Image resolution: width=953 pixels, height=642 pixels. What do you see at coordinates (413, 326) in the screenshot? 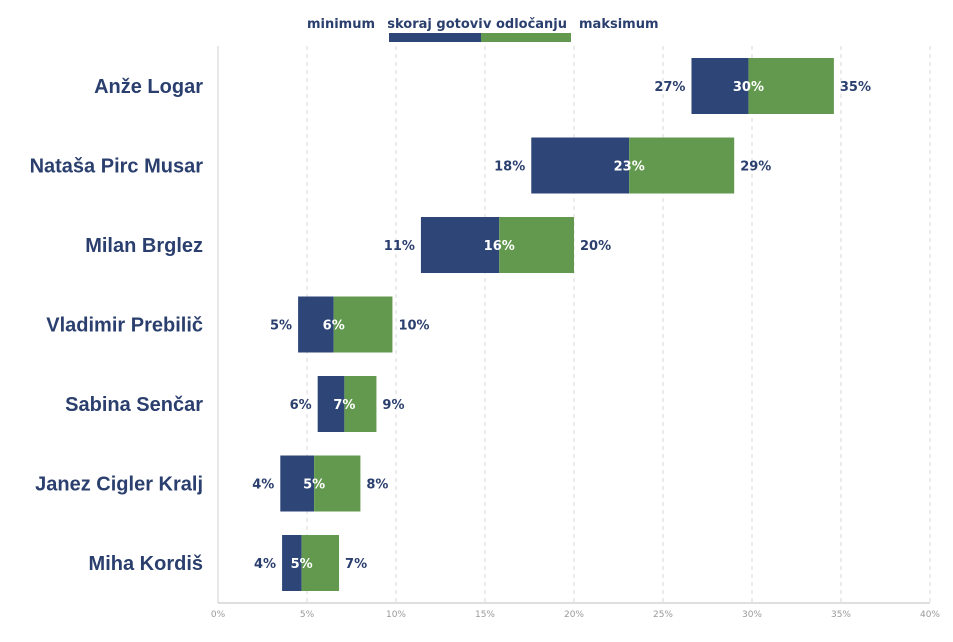
I see `maksimum-label: 10%` at bounding box center [413, 326].